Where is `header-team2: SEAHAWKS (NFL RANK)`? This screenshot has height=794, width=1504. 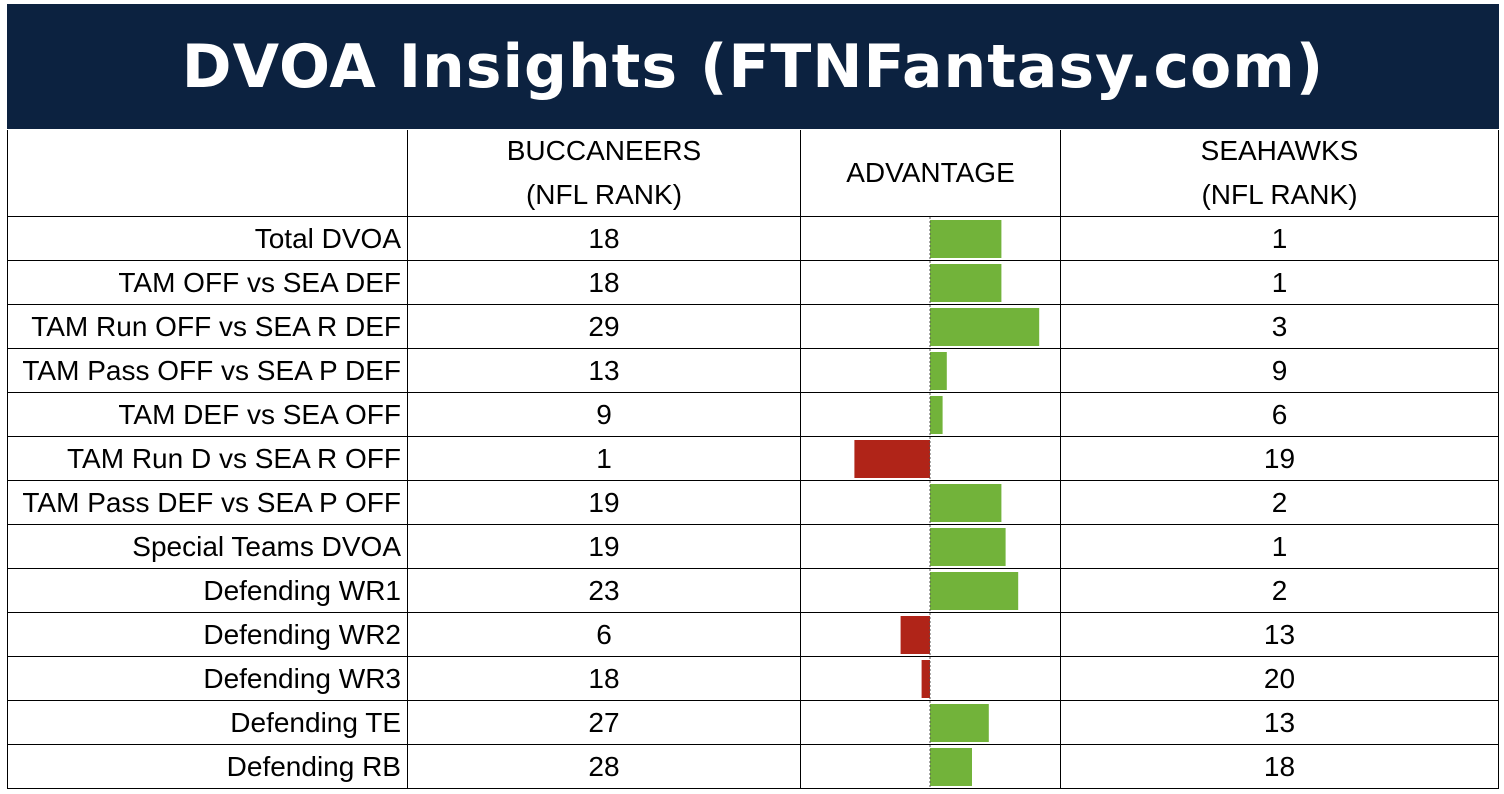
header-team2: SEAHAWKS (NFL RANK) is located at coordinates (1280, 173).